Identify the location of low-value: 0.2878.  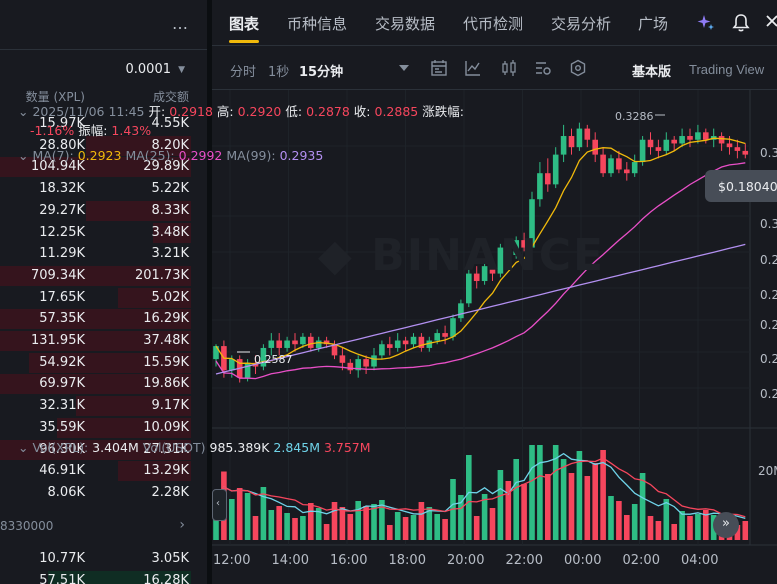
(328, 111).